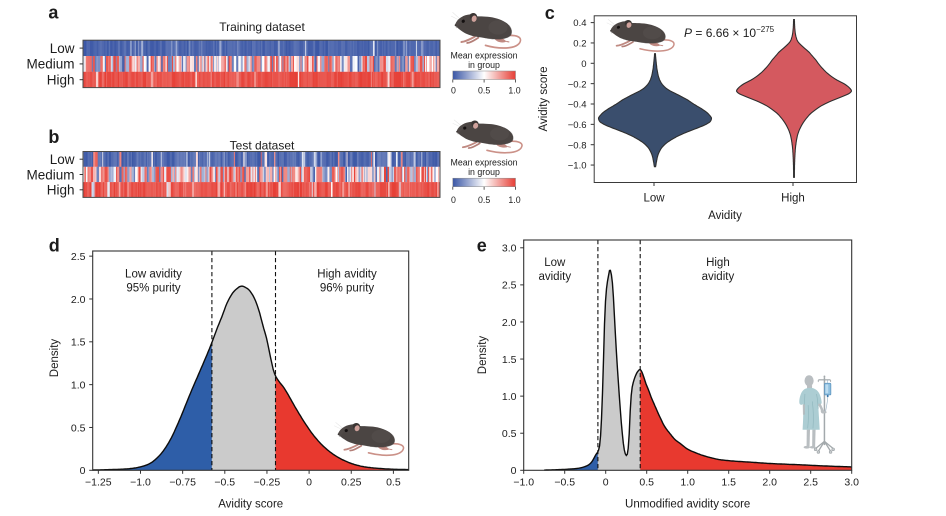  Describe the element at coordinates (577, 105) in the screenshot. I see `svg-text: −0.4` at that location.